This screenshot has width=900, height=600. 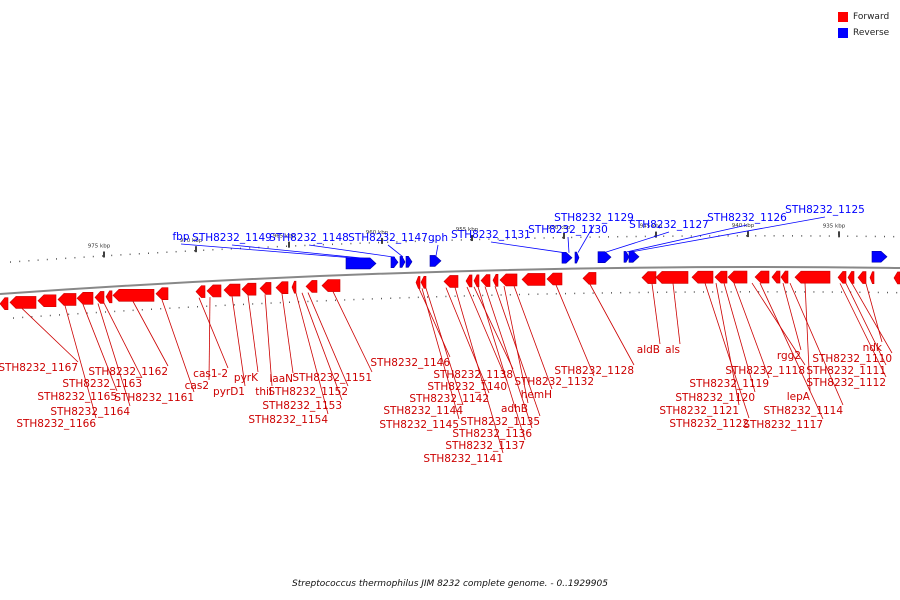 What do you see at coordinates (410, 363) in the screenshot?
I see `forward-gene-label: STH8232_1146` at bounding box center [410, 363].